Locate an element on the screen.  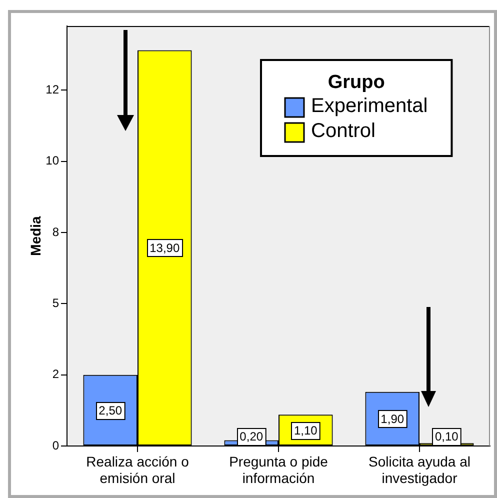
legend-title: Grupo is located at coordinates (356, 83).